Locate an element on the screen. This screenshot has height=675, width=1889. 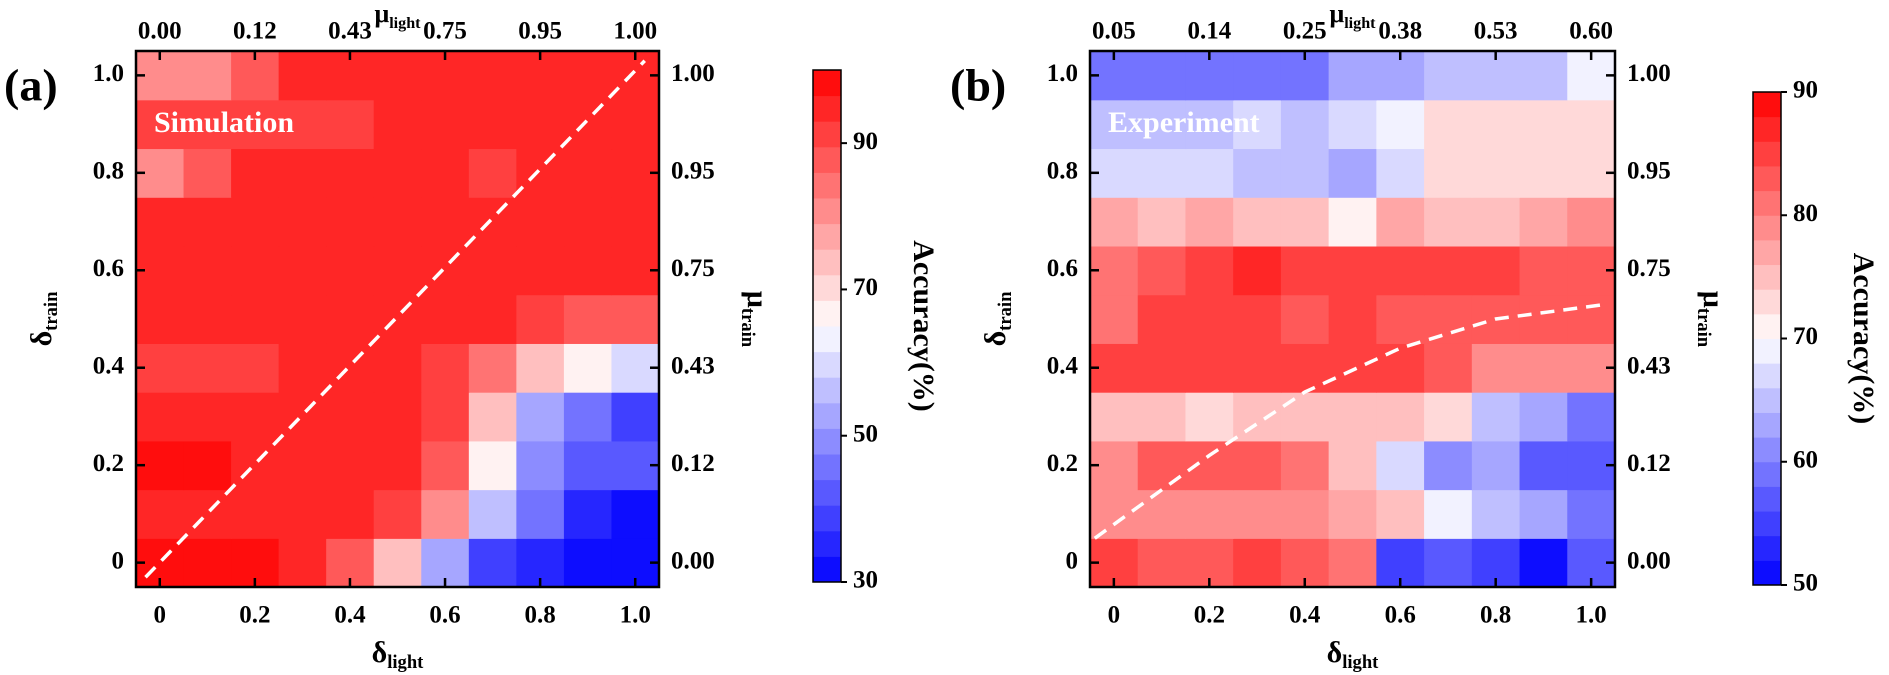
x-tick-label: 1.0 is located at coordinates (1591, 615).